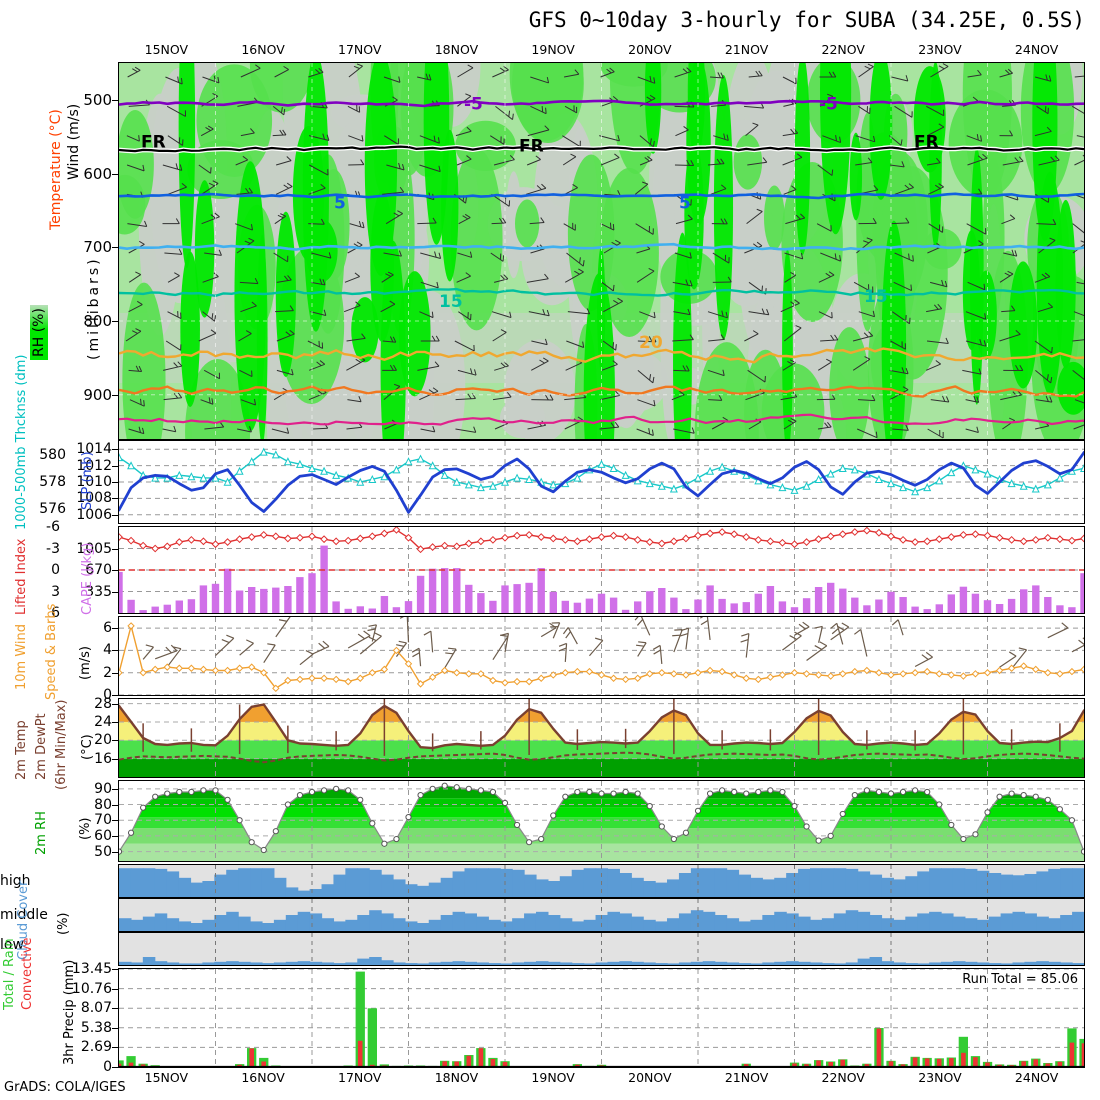  Describe the element at coordinates (52, 482) in the screenshot. I see `axis-tick-label: 578` at that location.